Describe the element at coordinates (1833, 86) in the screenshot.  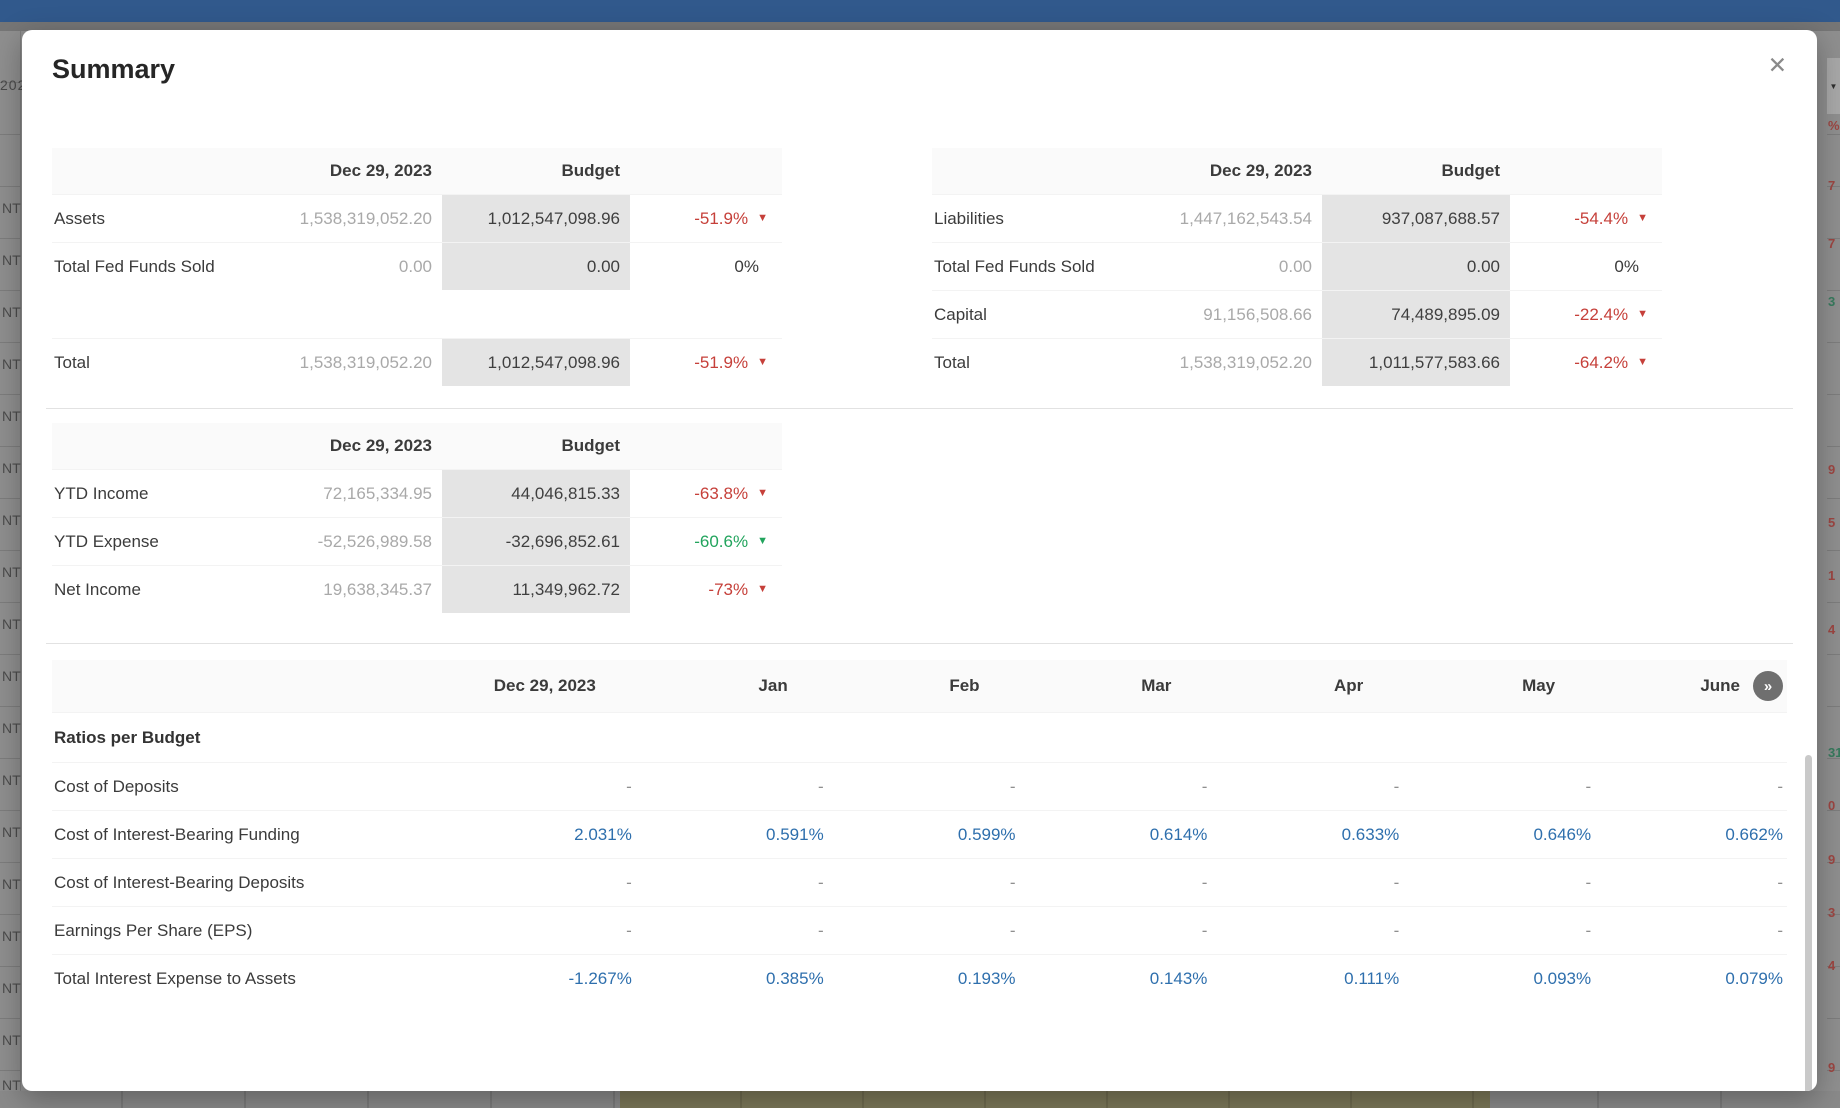
I see `background-dropdown-fragment: ▼` at that location.